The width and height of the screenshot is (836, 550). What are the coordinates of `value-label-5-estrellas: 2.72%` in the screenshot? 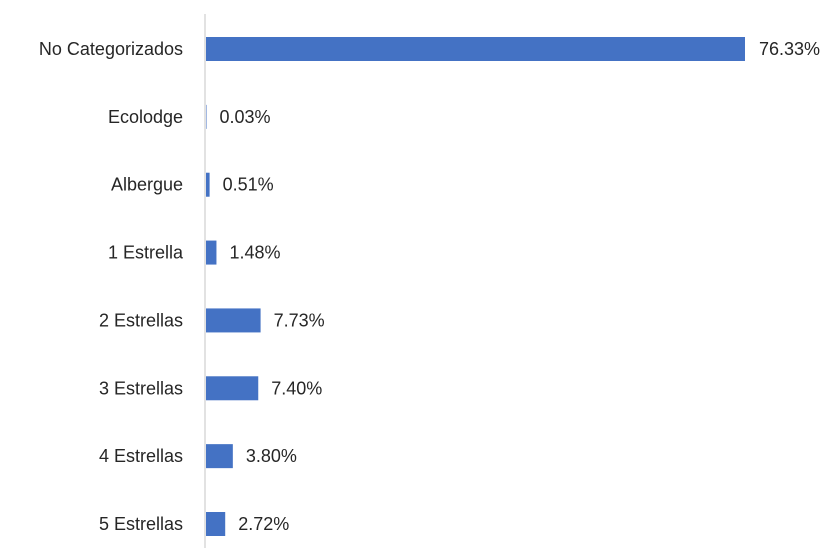 It's located at (263, 524).